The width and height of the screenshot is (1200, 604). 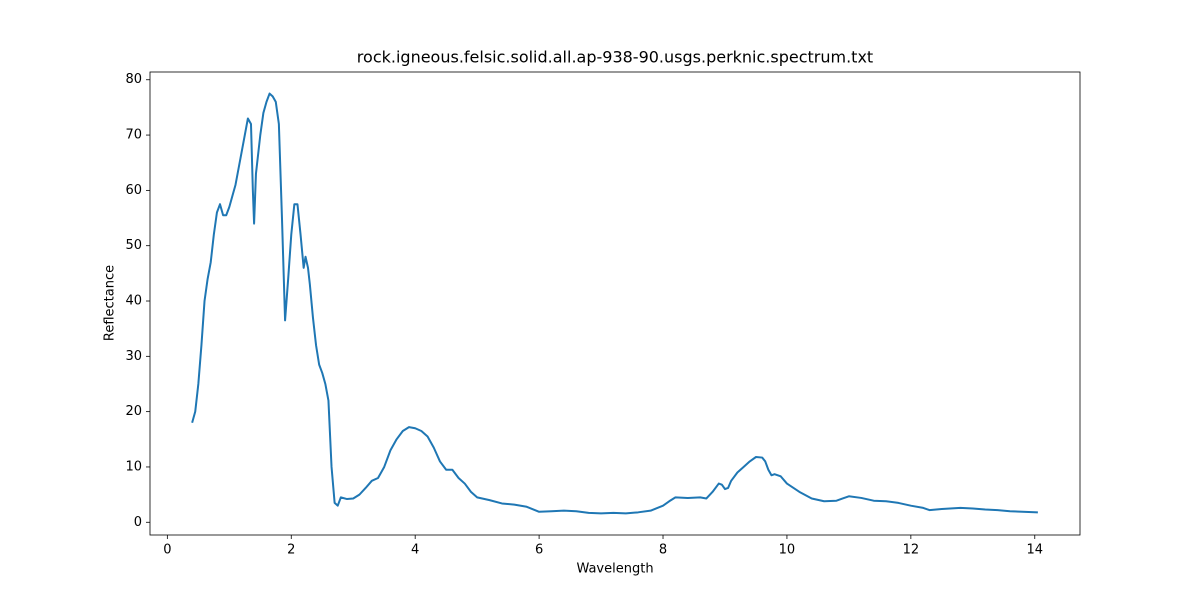 I want to click on x-tick-label: 6, so click(x=539, y=550).